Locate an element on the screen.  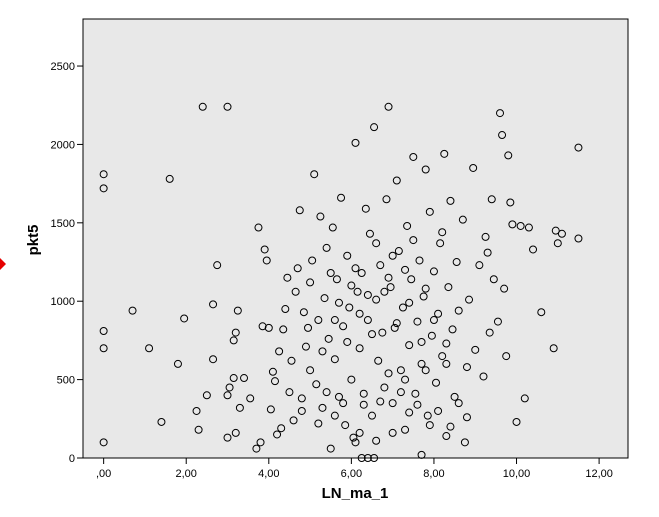
x-tick-label: ,00 is located at coordinates (103, 474).